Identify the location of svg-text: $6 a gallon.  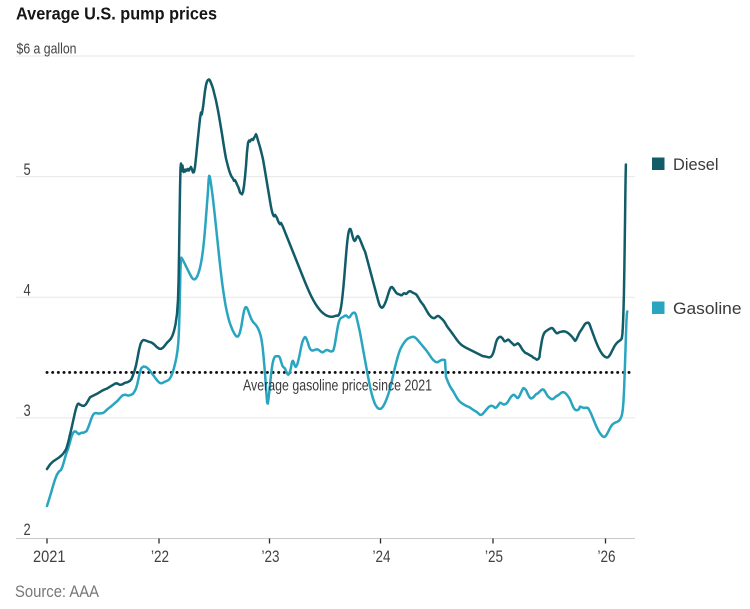
(47, 49).